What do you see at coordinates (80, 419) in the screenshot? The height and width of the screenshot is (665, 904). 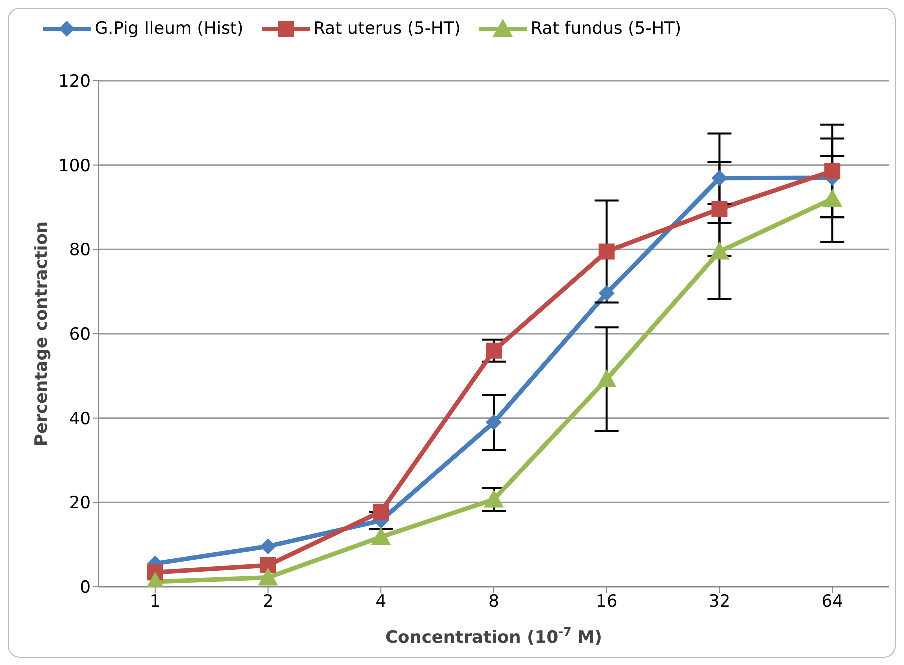 I see `y-tick-label: 40` at bounding box center [80, 419].